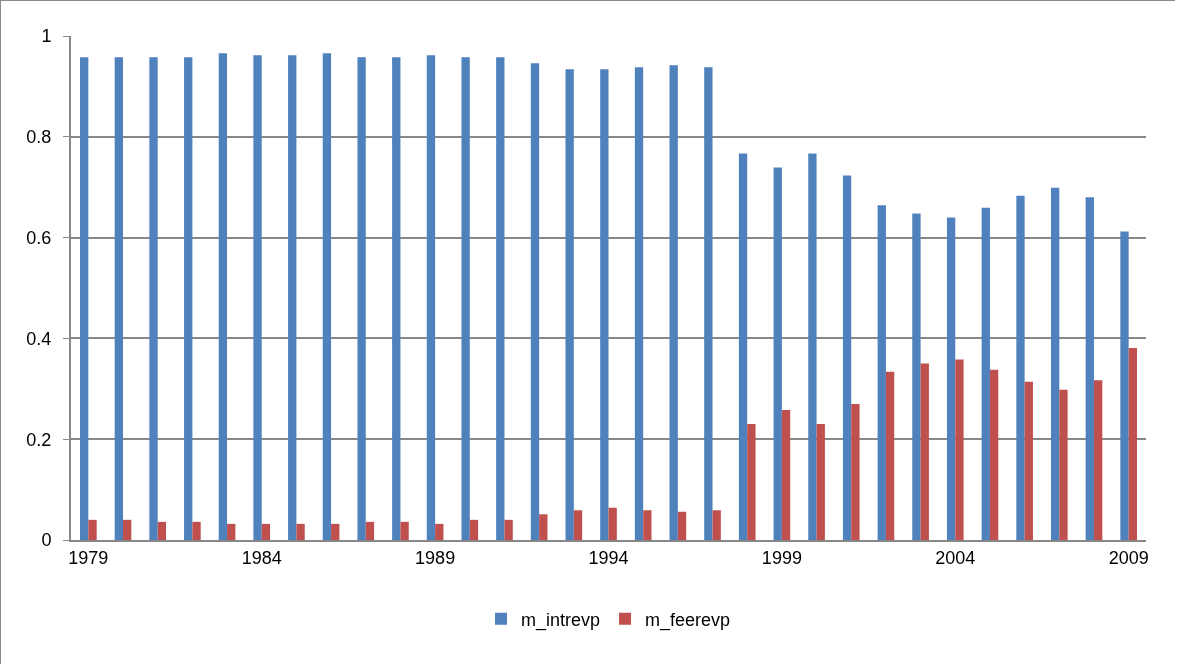  I want to click on legend-label: m_feerevp, so click(688, 620).